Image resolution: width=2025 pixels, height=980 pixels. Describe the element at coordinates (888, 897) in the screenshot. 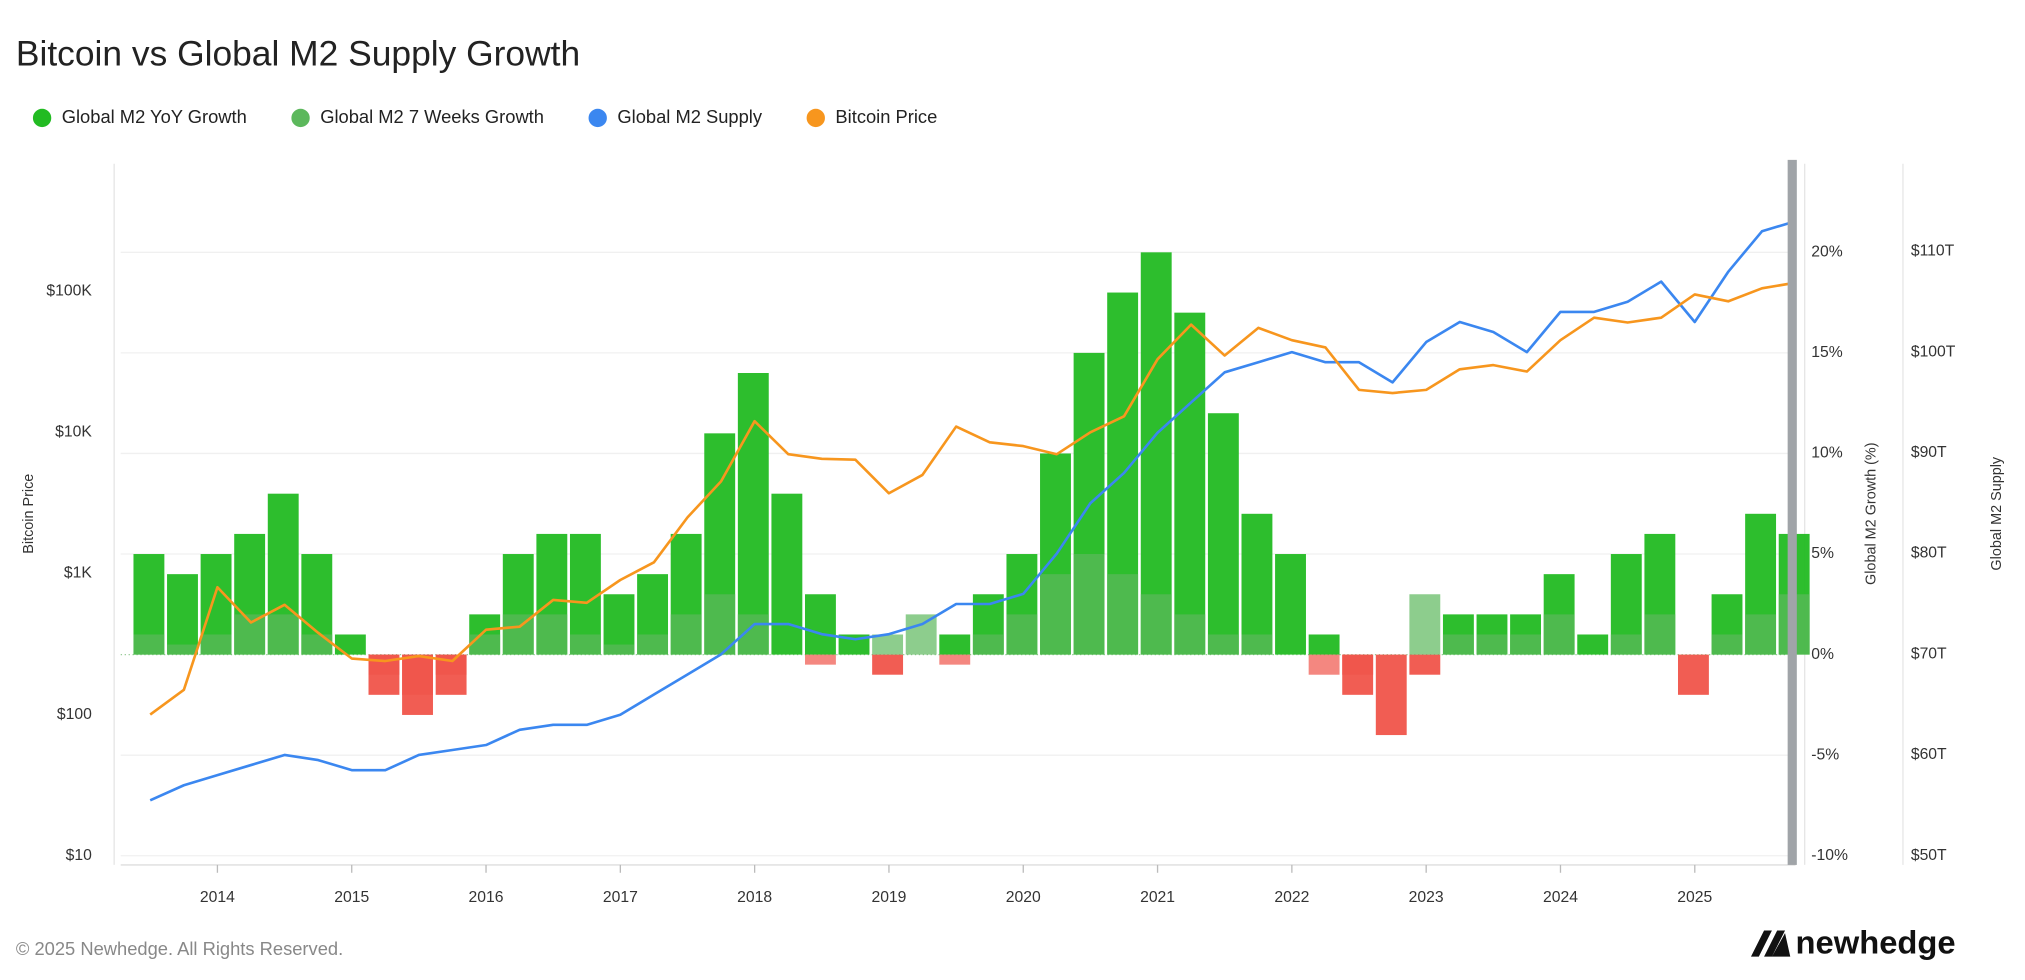

I see `x-tick-label: 2019` at that location.